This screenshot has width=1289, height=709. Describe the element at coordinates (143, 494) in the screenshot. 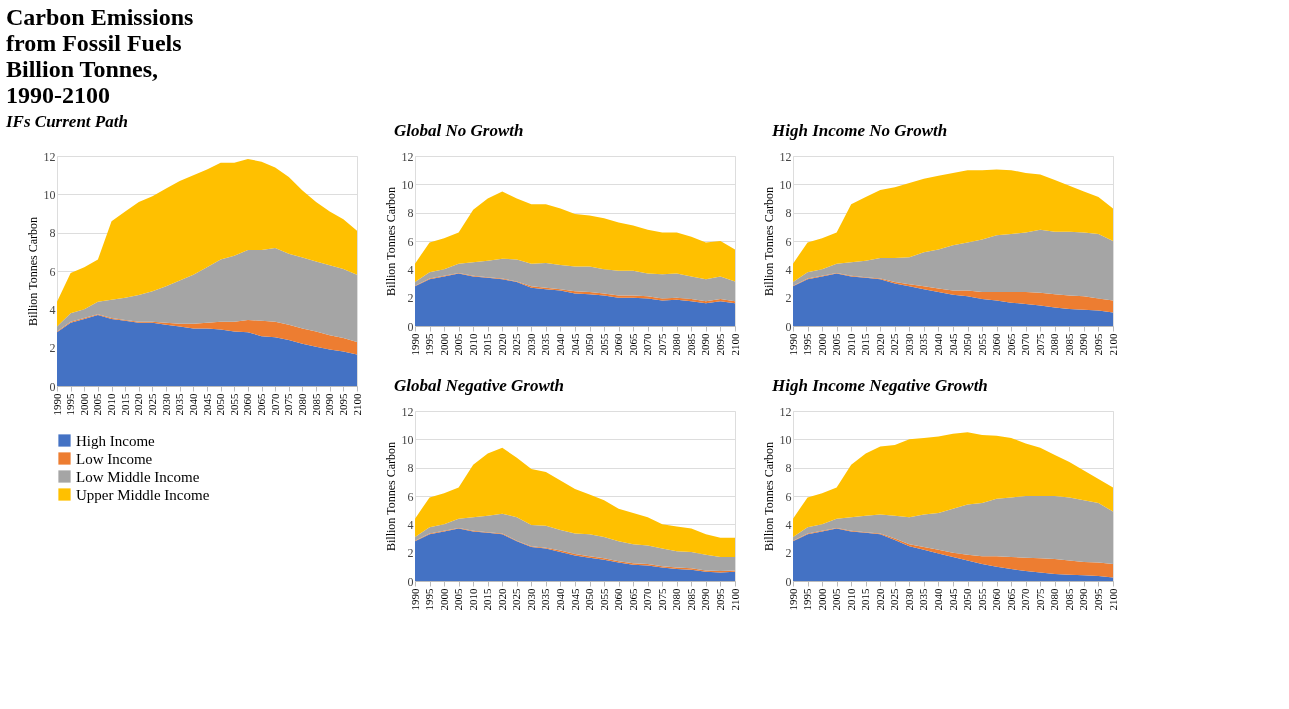

I see `legend-label: Upper Middle Income` at that location.